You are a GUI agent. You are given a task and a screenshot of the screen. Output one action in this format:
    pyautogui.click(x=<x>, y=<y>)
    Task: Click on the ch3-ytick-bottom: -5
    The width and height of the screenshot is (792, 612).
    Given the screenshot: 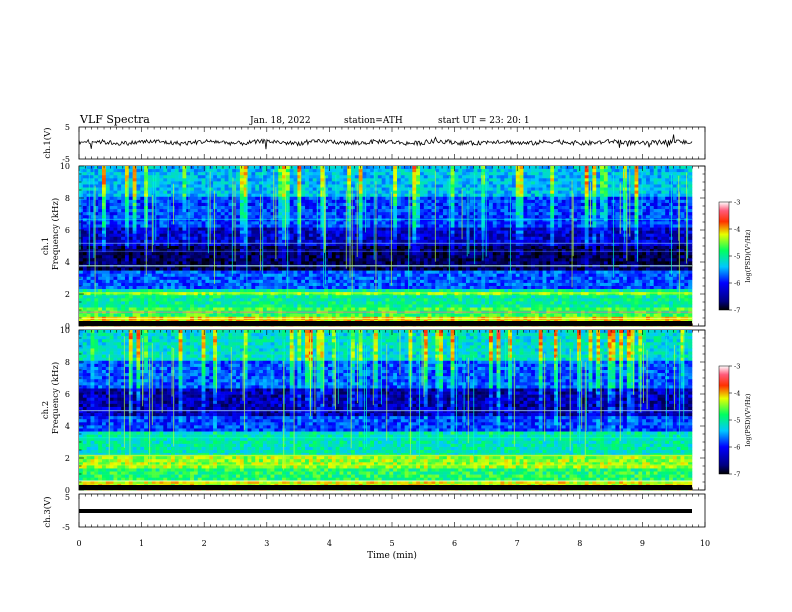 What is the action you would take?
    pyautogui.click(x=66, y=527)
    